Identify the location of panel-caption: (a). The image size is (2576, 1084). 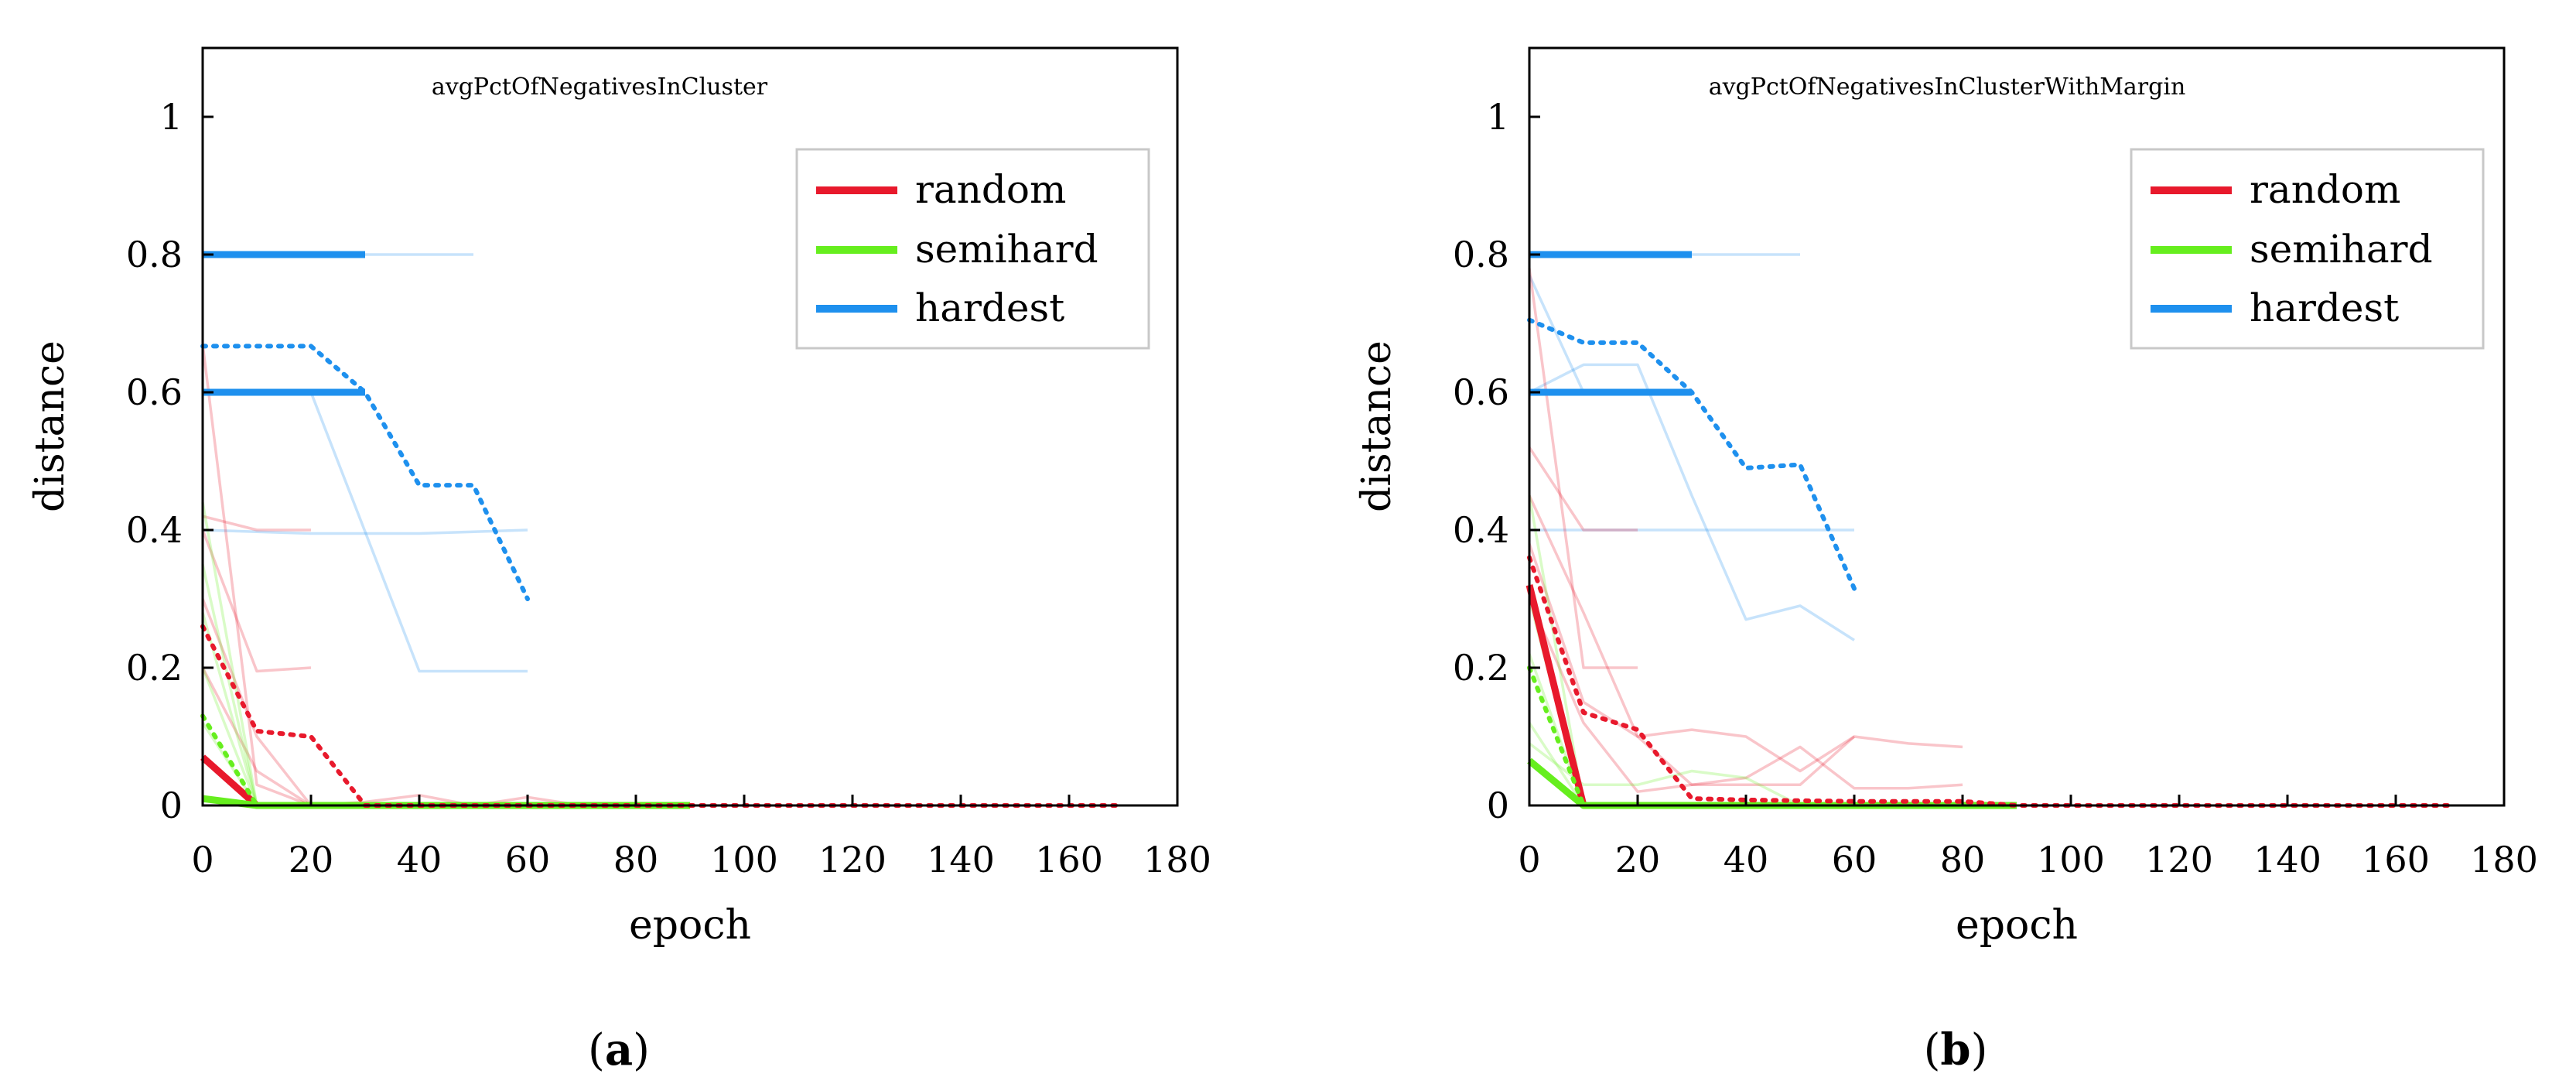
(619, 1049).